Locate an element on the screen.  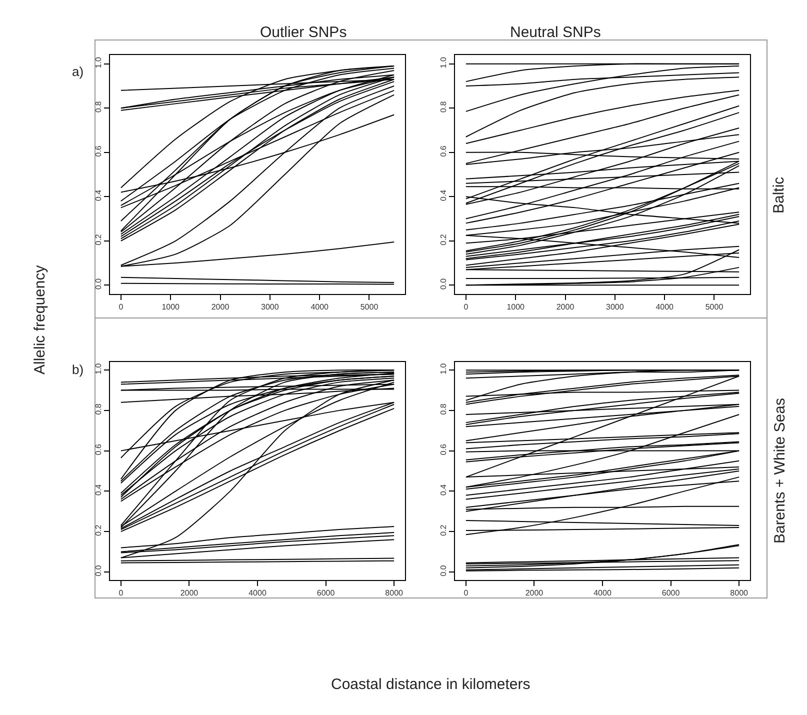
text: a) is located at coordinates (78, 71).